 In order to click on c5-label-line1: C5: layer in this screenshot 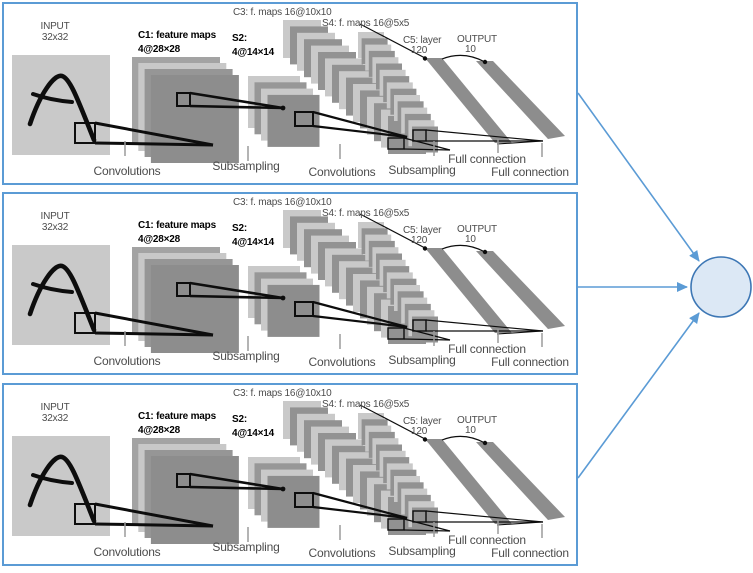, I will do `click(422, 421)`.